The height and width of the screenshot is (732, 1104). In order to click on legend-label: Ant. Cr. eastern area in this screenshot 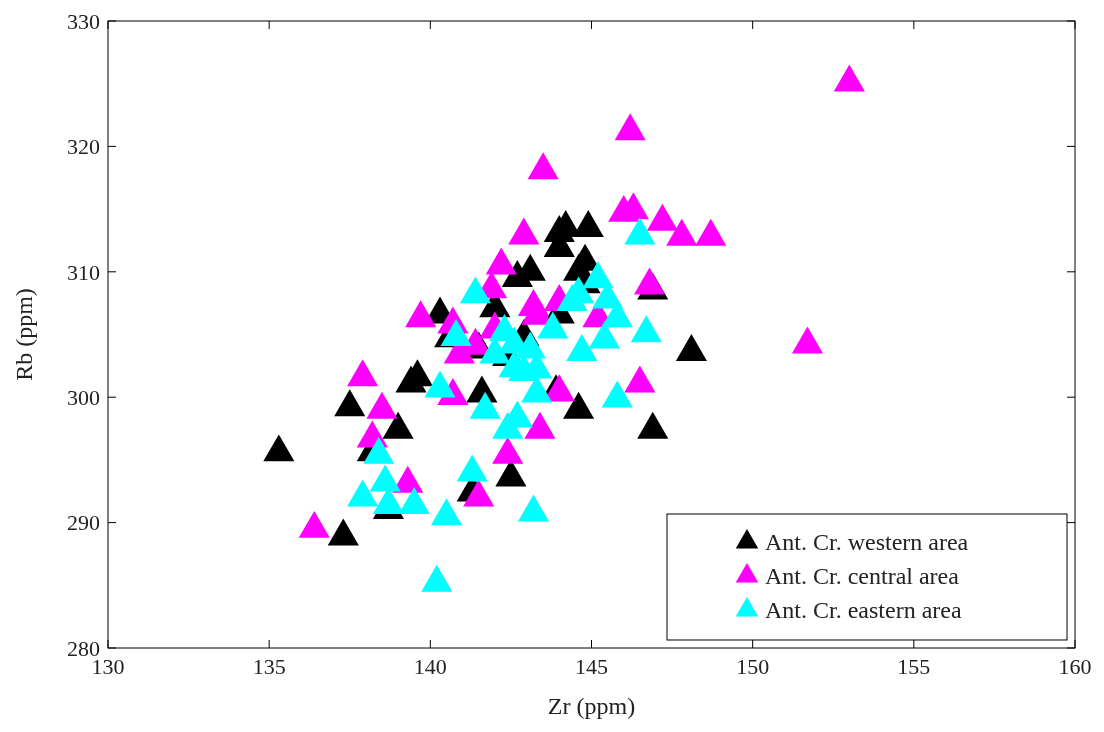, I will do `click(863, 610)`.